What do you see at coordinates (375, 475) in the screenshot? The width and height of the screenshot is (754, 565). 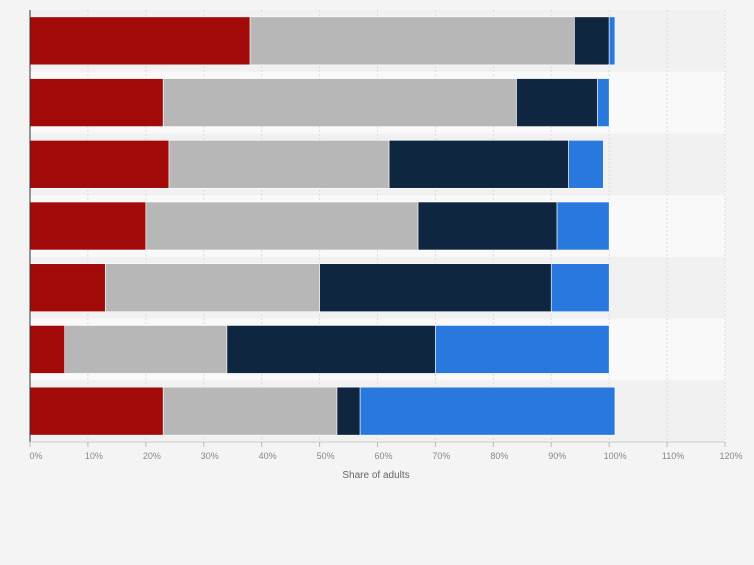 I see `x-axis-label: Share of adults` at bounding box center [375, 475].